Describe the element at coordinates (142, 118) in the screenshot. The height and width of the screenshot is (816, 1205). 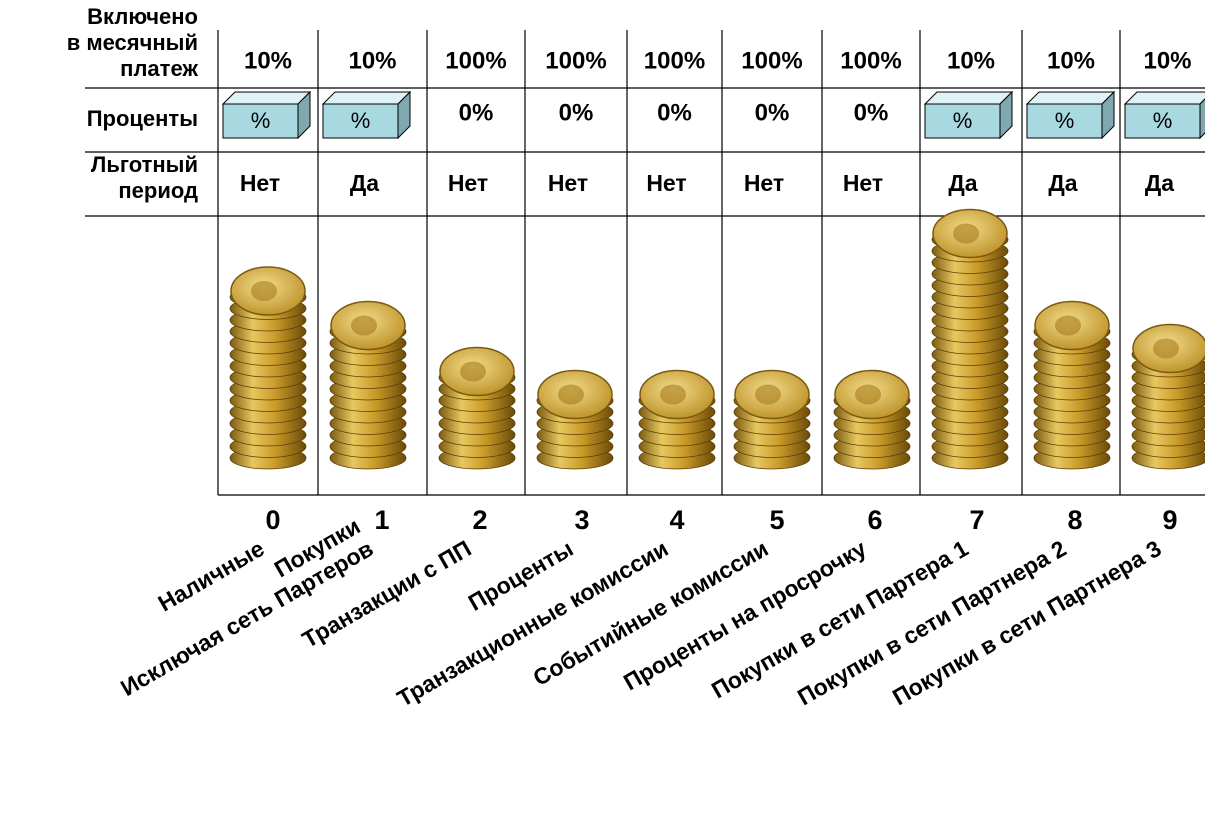
I see `row-label: Проценты` at that location.